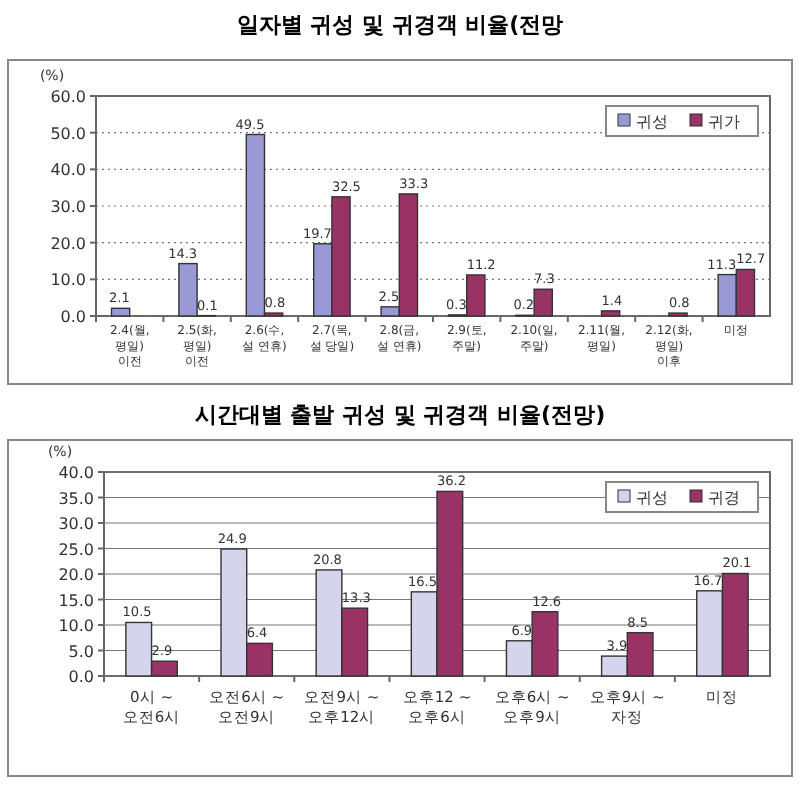 The width and height of the screenshot is (800, 786). I want to click on legend-label: 귀가, so click(724, 122).